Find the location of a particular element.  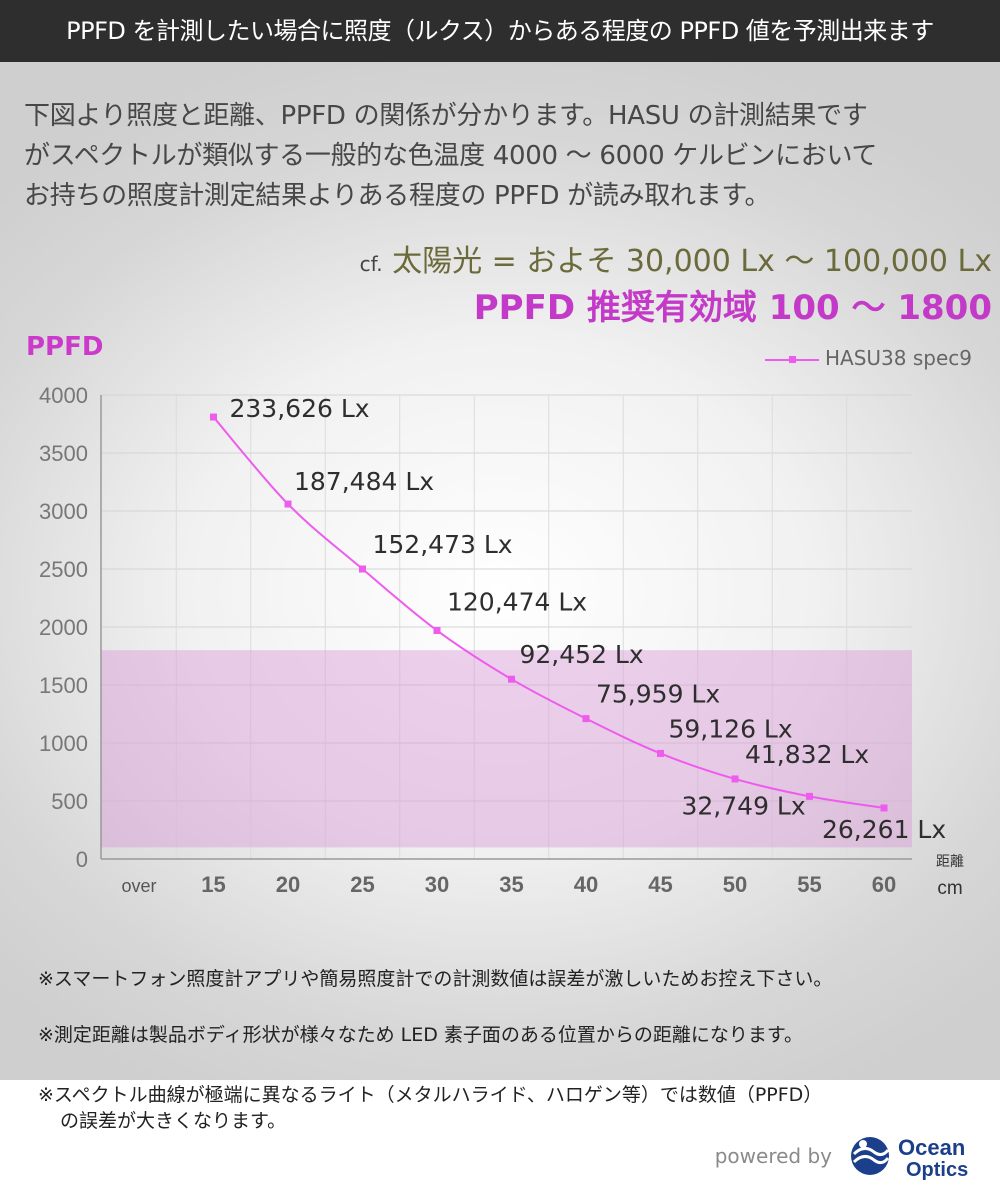

data-label: 75,959 Lx is located at coordinates (658, 694).